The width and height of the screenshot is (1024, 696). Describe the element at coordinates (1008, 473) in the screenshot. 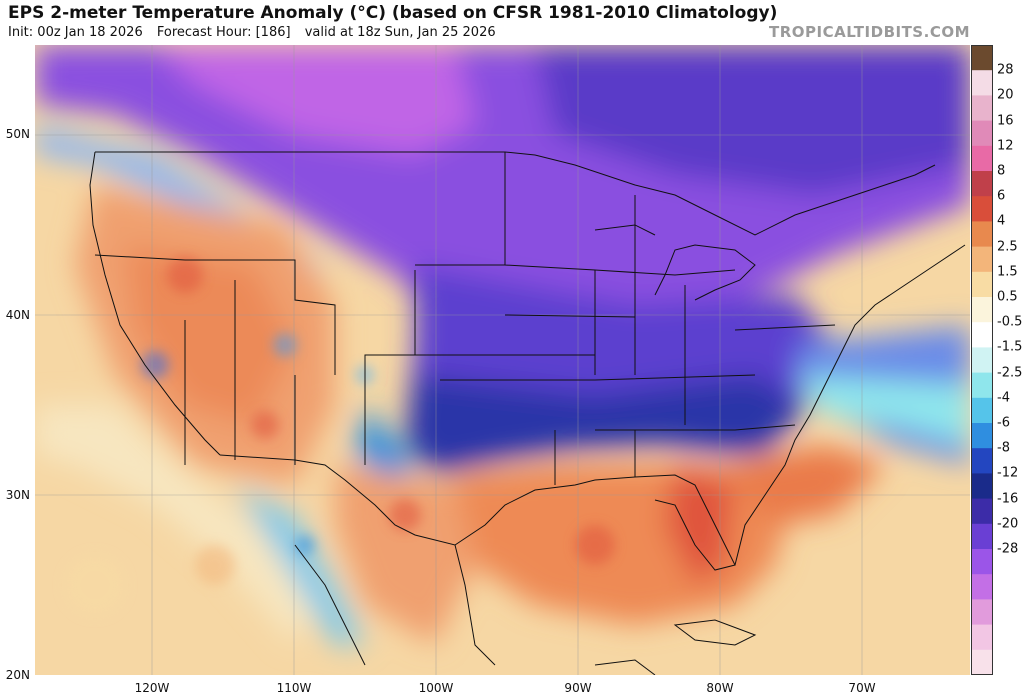

I see `colorbar-label: -12` at that location.